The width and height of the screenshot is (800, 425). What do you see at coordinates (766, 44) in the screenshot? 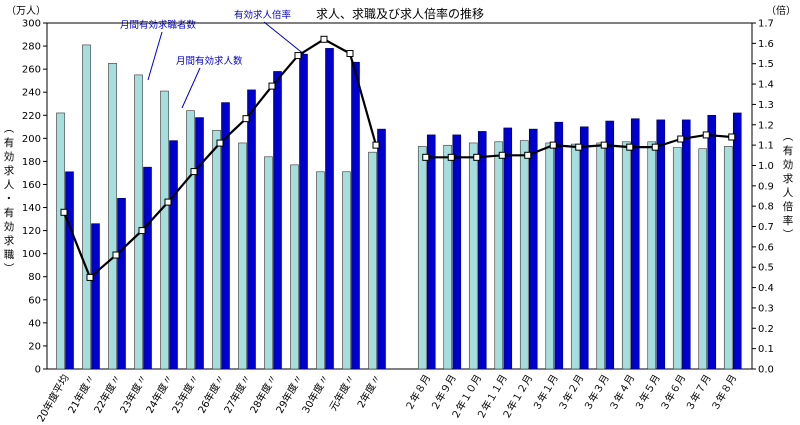
I see `right-tick-label: 1.6` at bounding box center [766, 44].